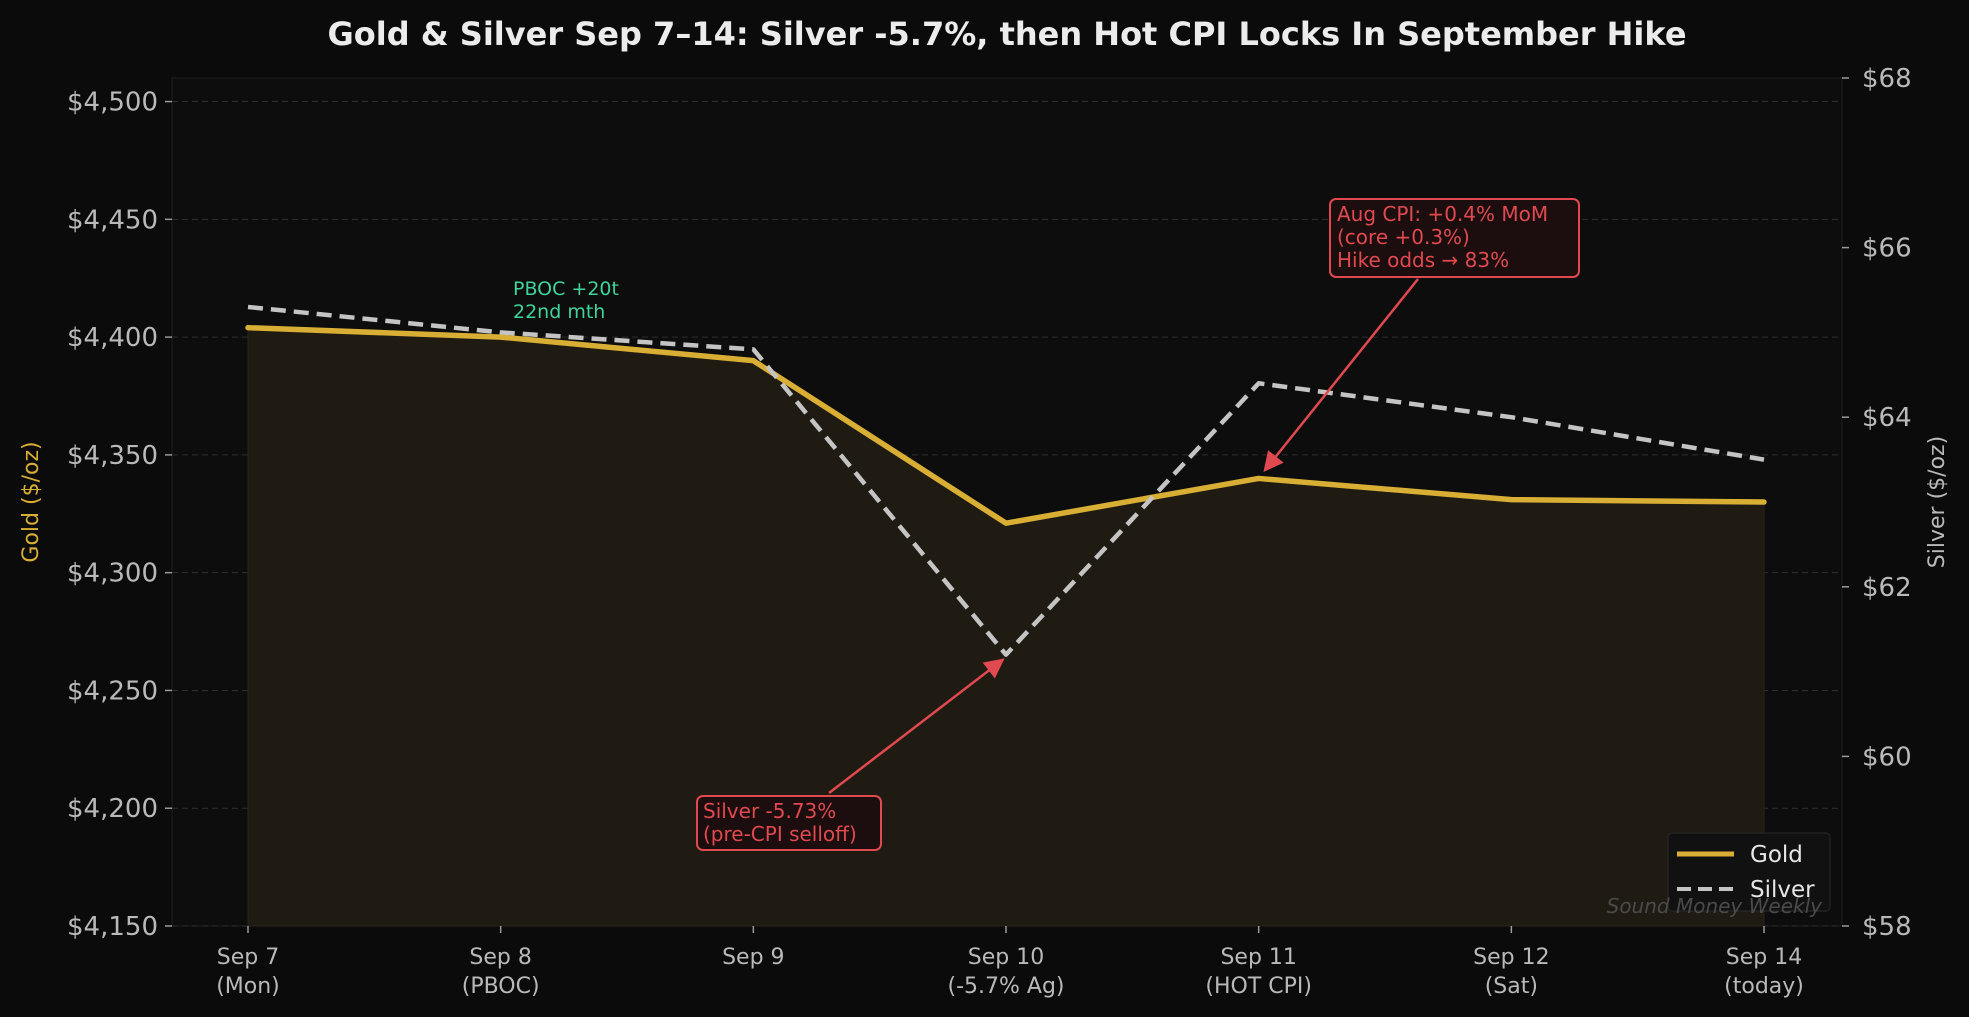 The height and width of the screenshot is (1017, 1969). I want to click on y-left-tick-label: $4,250, so click(112, 691).